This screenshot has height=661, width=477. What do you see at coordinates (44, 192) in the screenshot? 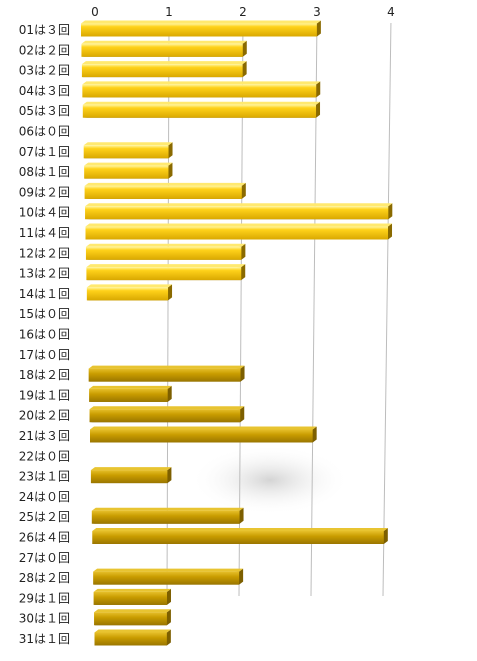
I see `category-label: 09は２回` at bounding box center [44, 192].